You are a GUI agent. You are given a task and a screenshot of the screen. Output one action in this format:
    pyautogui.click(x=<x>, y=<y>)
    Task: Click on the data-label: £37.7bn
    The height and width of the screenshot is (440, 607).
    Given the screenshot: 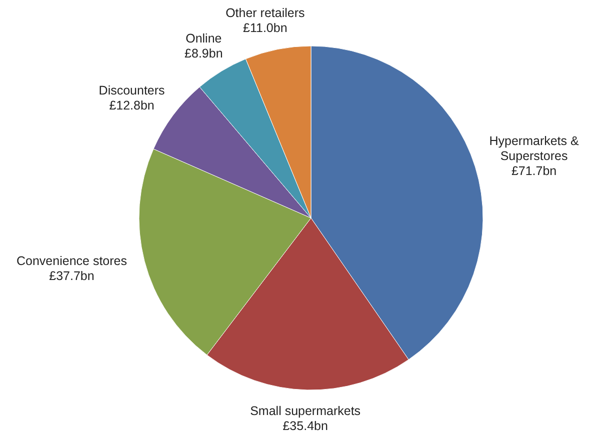 What is the action you would take?
    pyautogui.click(x=71, y=275)
    